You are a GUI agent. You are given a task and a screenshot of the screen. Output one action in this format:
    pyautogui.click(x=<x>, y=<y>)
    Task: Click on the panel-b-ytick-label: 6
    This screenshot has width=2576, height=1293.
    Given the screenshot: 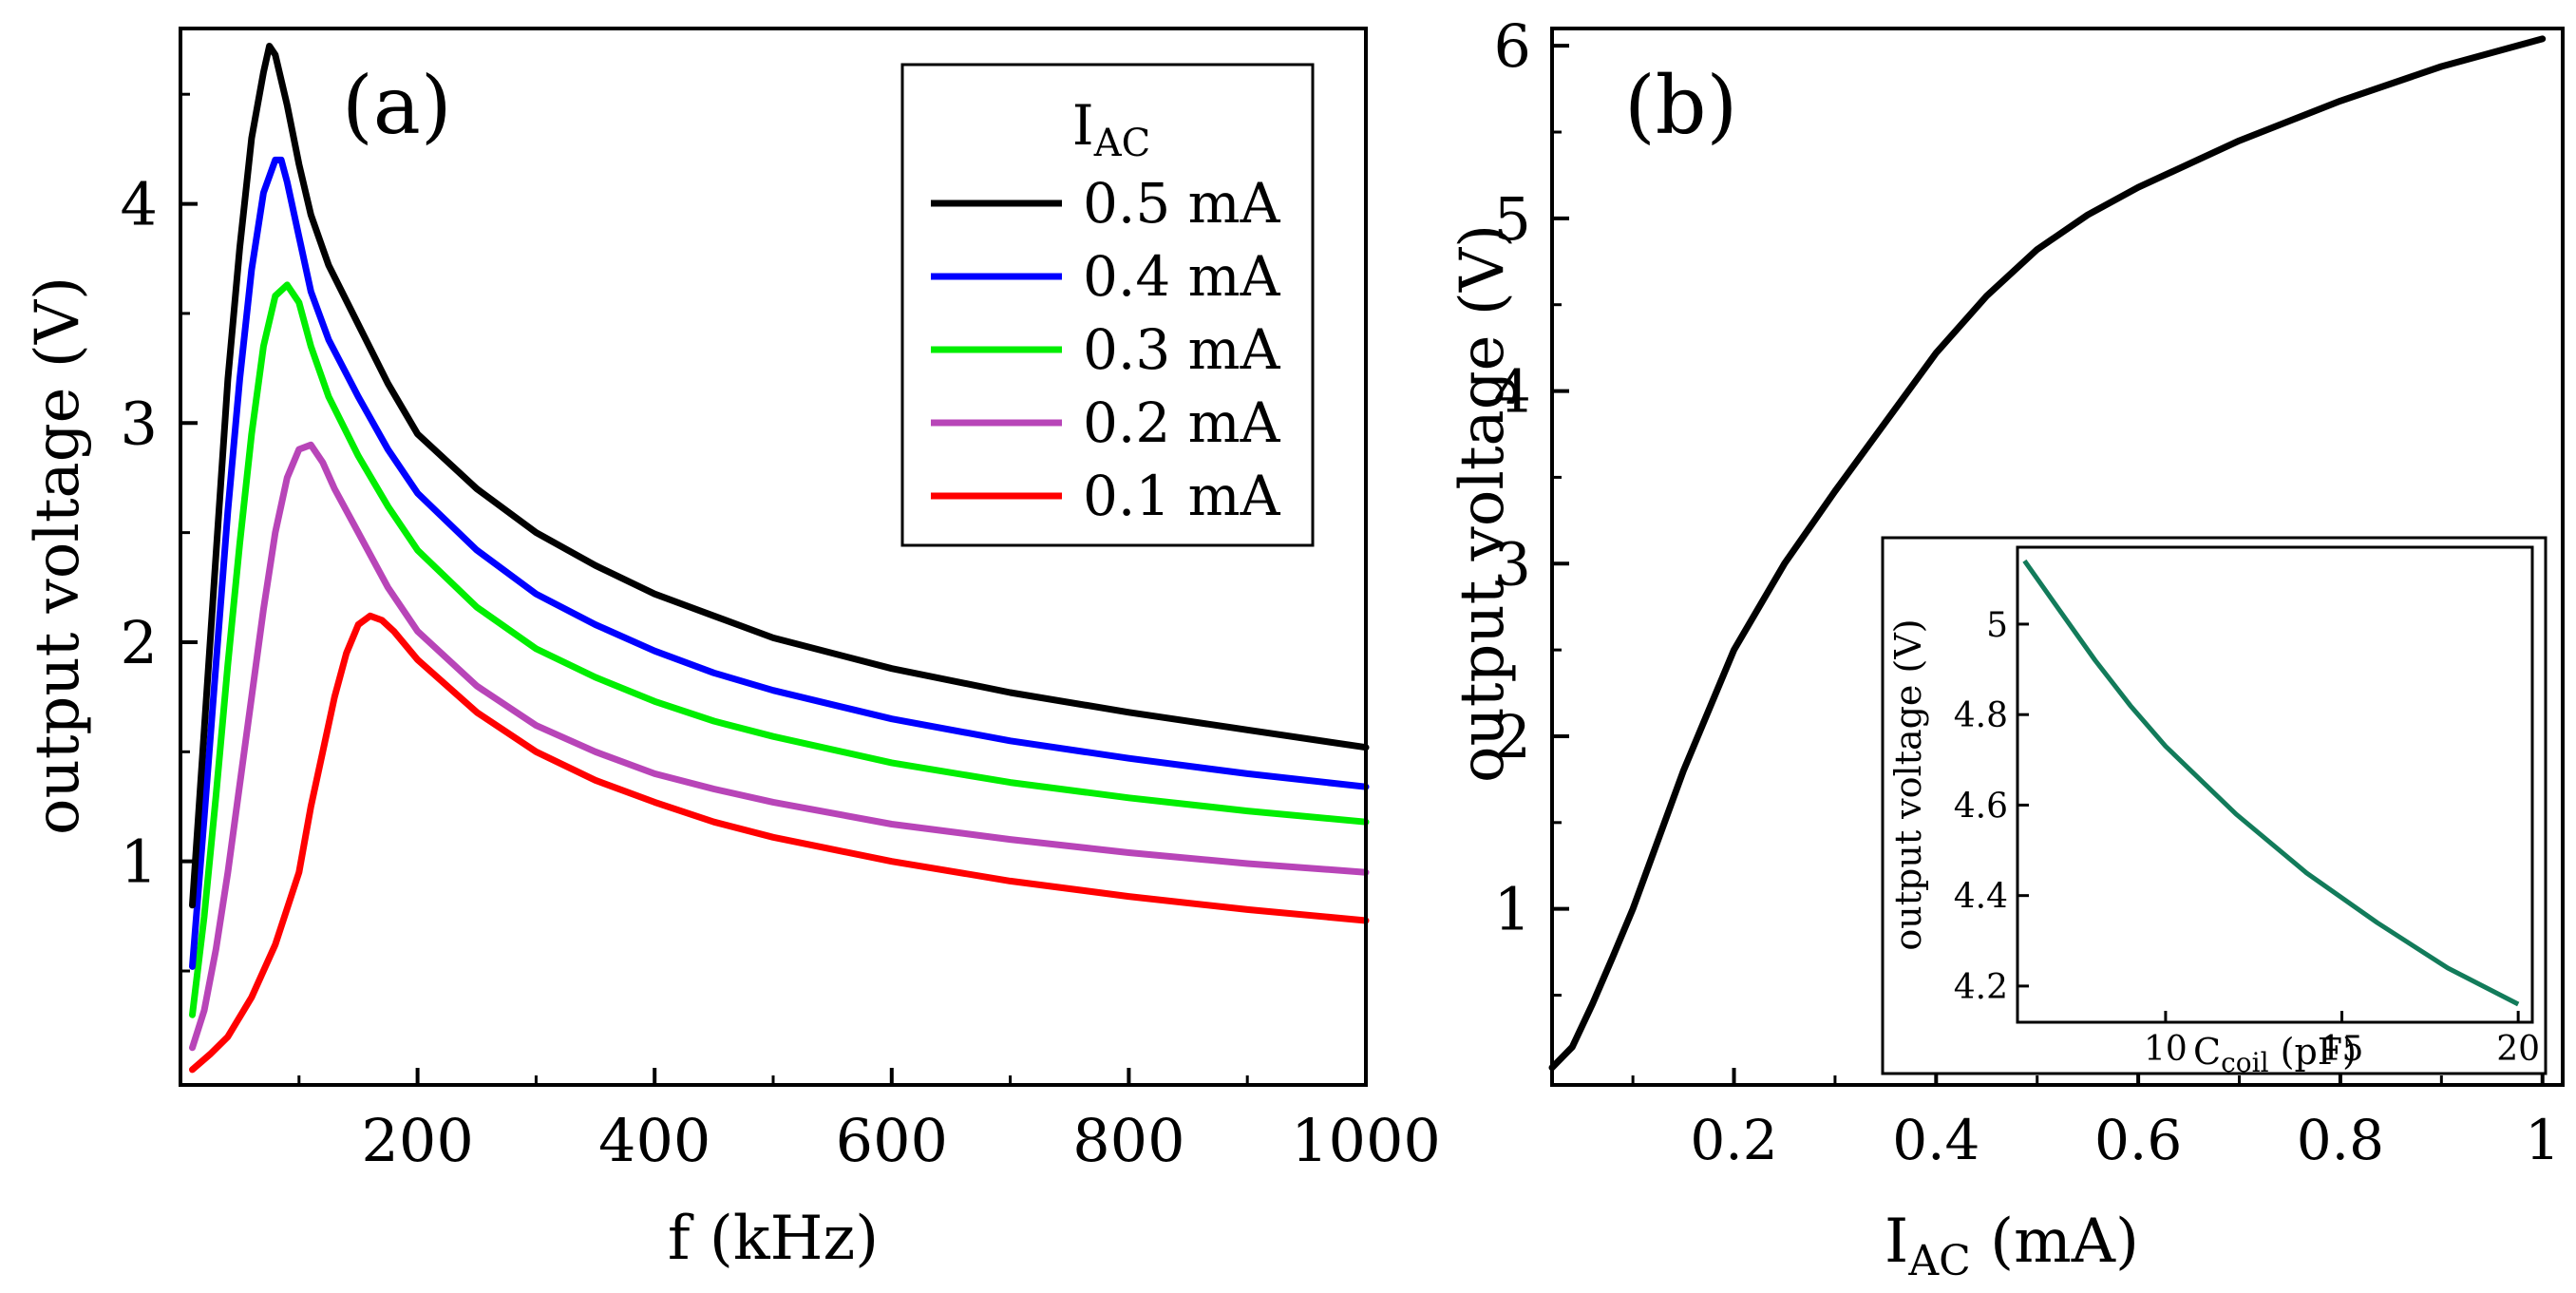 What is the action you would take?
    pyautogui.click(x=1512, y=46)
    